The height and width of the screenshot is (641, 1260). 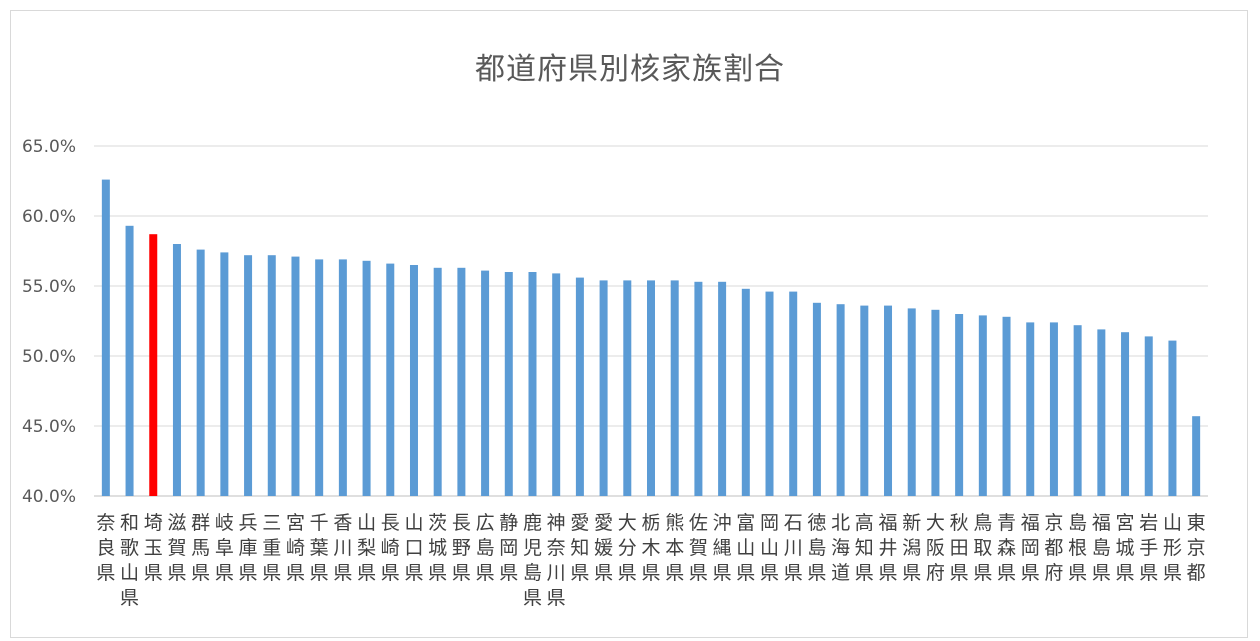 What do you see at coordinates (674, 548) in the screenshot?
I see `x-tick-label: 熊本県` at bounding box center [674, 548].